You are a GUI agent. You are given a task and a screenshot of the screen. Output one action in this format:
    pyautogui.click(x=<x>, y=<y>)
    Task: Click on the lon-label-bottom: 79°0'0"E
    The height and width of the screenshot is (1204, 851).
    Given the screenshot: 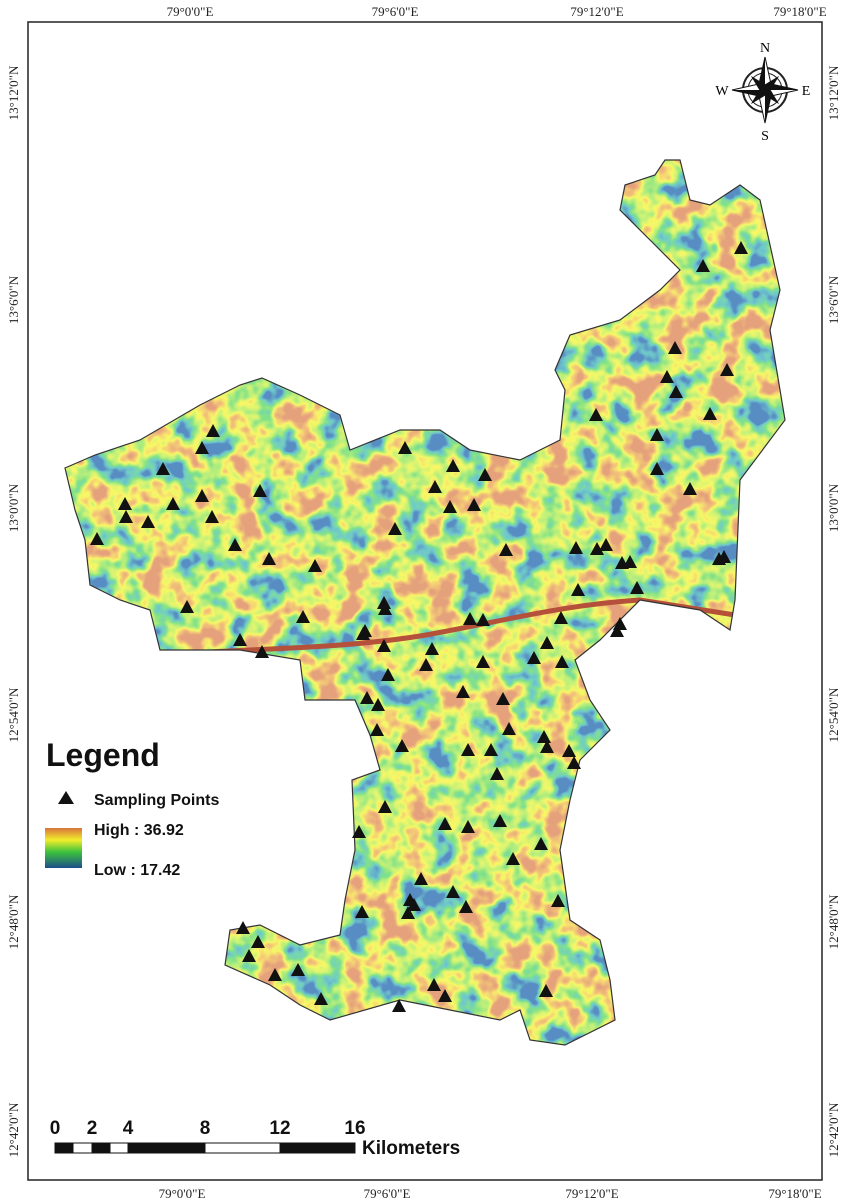 What is the action you would take?
    pyautogui.click(x=182, y=1193)
    